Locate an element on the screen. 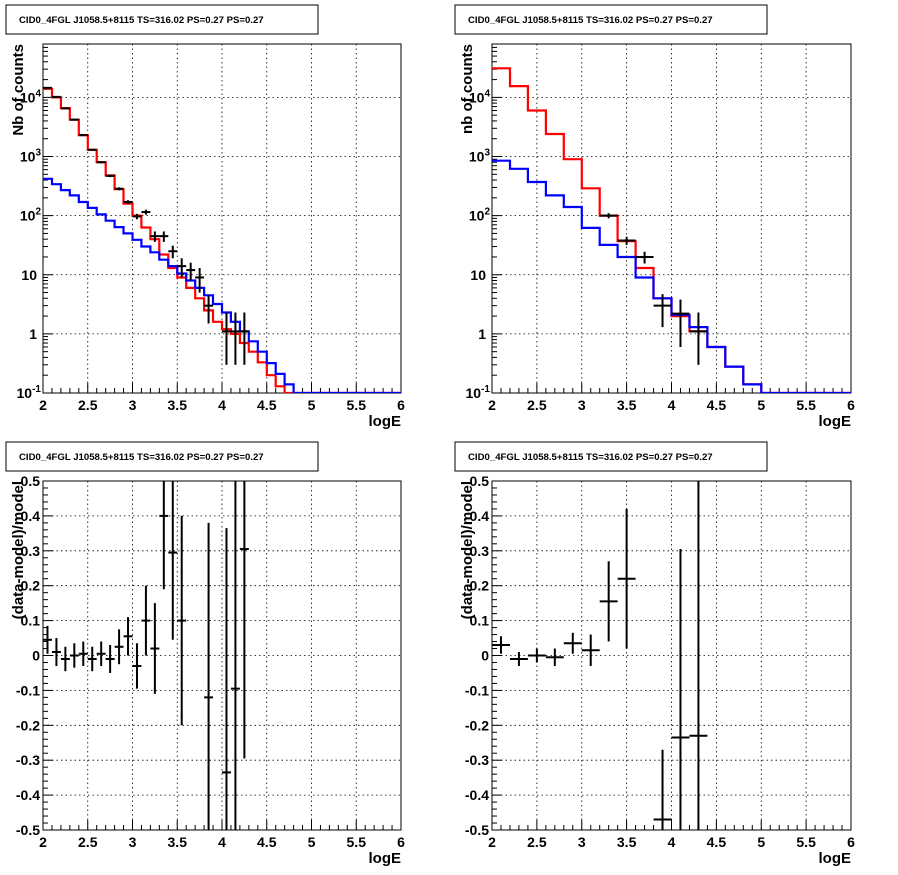 Image resolution: width=898 pixels, height=875 pixels. y-tick-label: -0.1 is located at coordinates (28, 690).